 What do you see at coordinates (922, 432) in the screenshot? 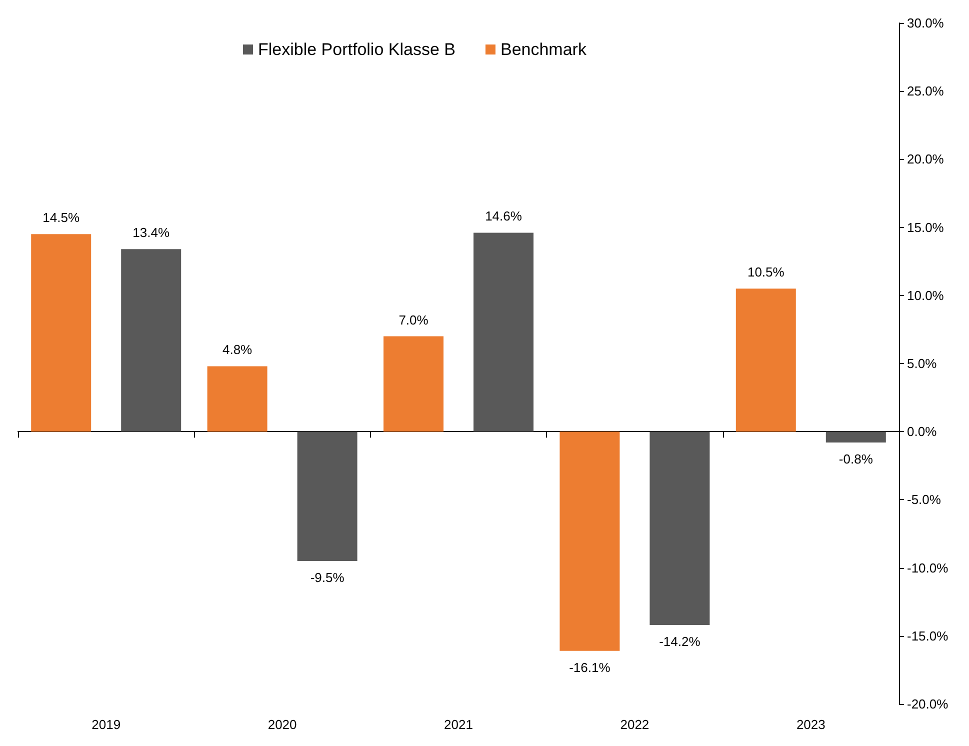
I see `y-tick-label: 0.0%` at bounding box center [922, 432].